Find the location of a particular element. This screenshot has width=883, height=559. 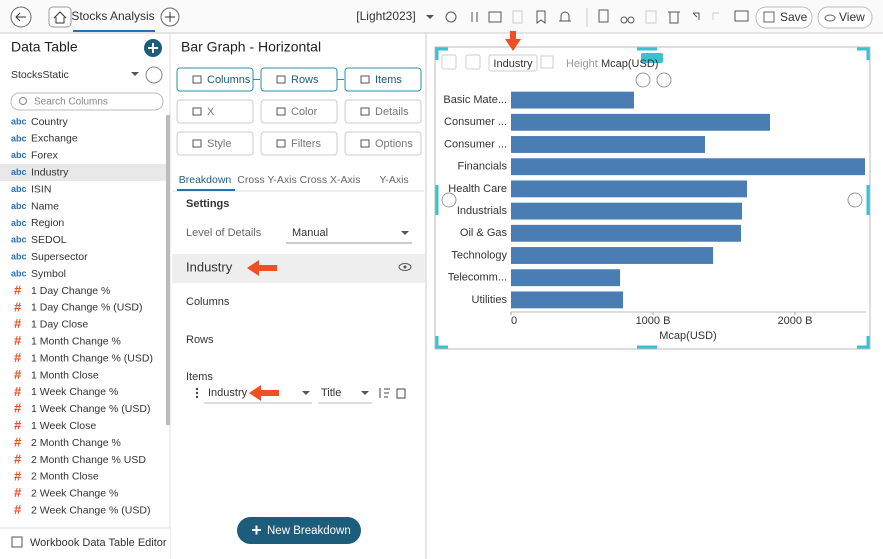

x-tick-label: 0 is located at coordinates (514, 321).